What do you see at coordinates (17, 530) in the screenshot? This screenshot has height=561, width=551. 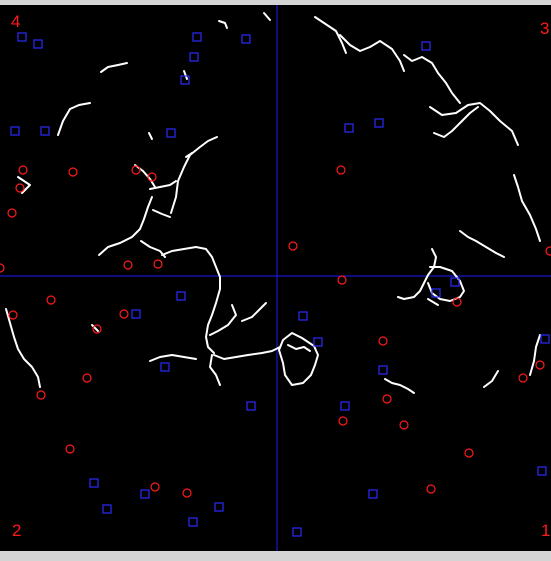 I see `quadrant-label-2: 2` at bounding box center [17, 530].